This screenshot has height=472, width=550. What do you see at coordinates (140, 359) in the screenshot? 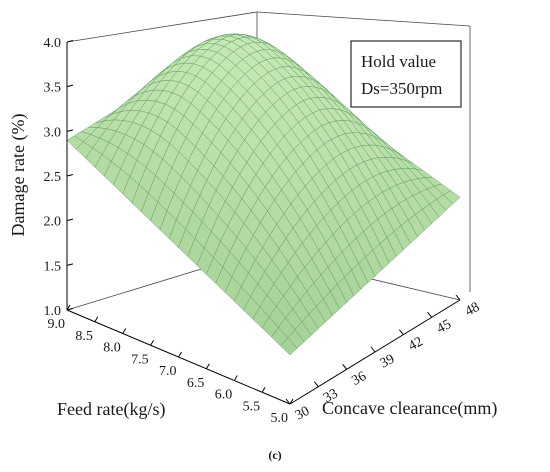
I see `x-tick-label: 7.5` at bounding box center [140, 359].